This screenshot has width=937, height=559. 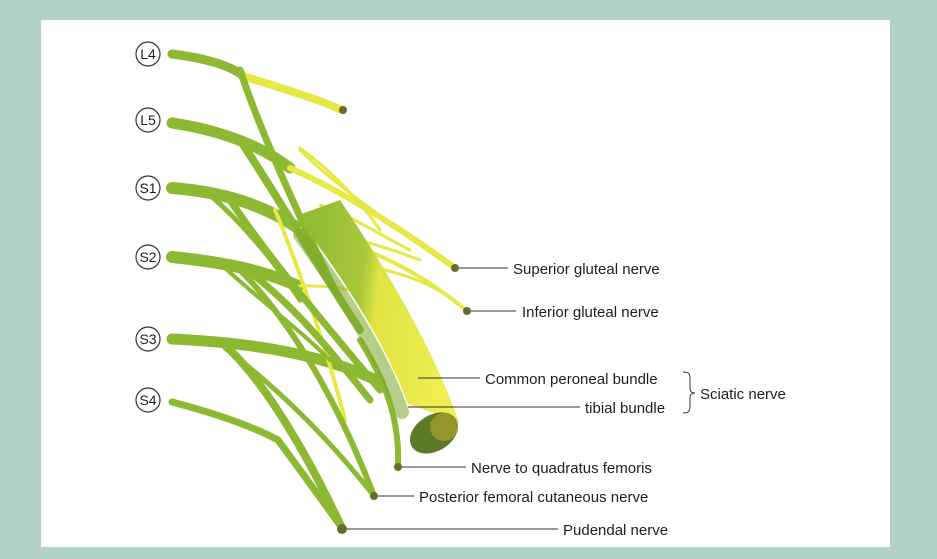 I want to click on superior-gluteal-end, so click(x=455, y=268).